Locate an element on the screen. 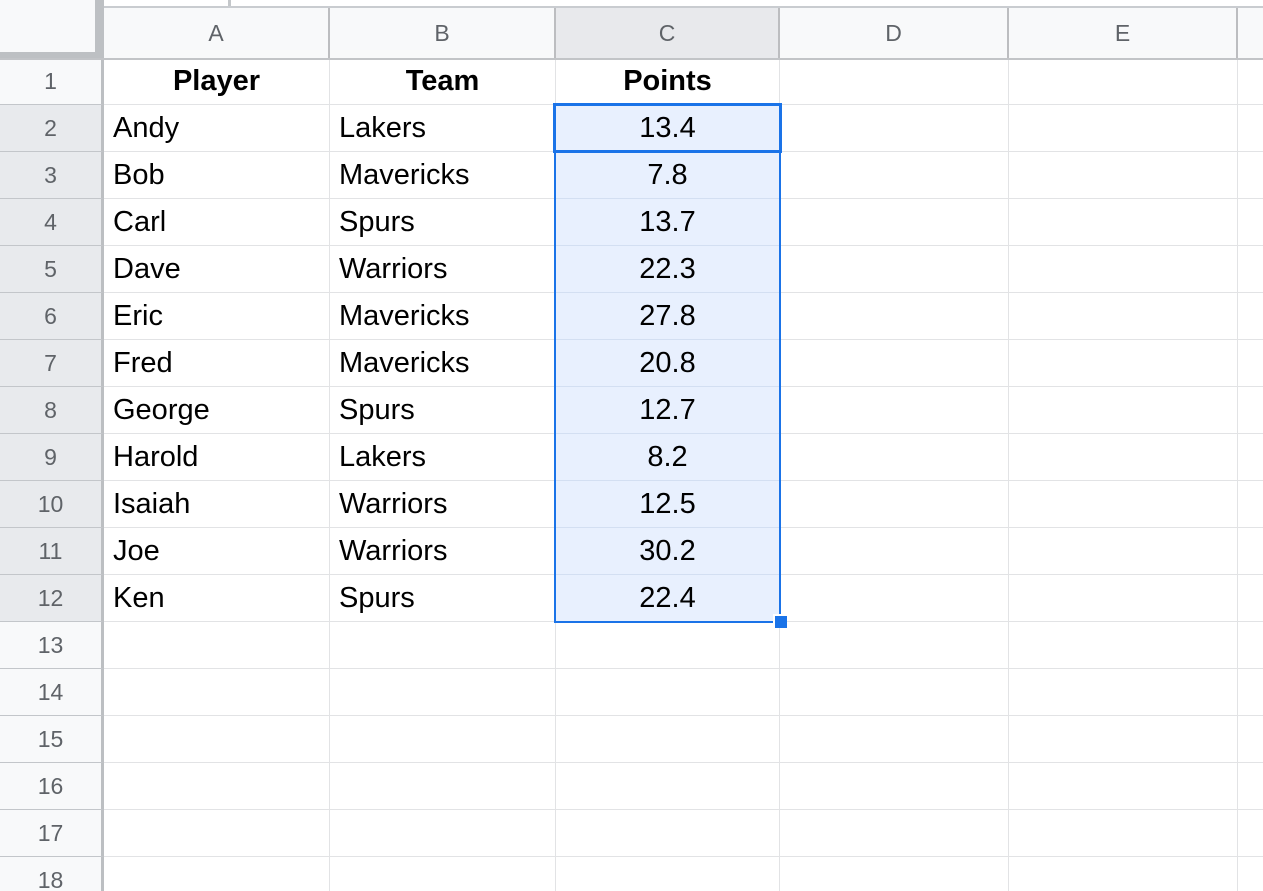  cell-D17 is located at coordinates (894, 833).